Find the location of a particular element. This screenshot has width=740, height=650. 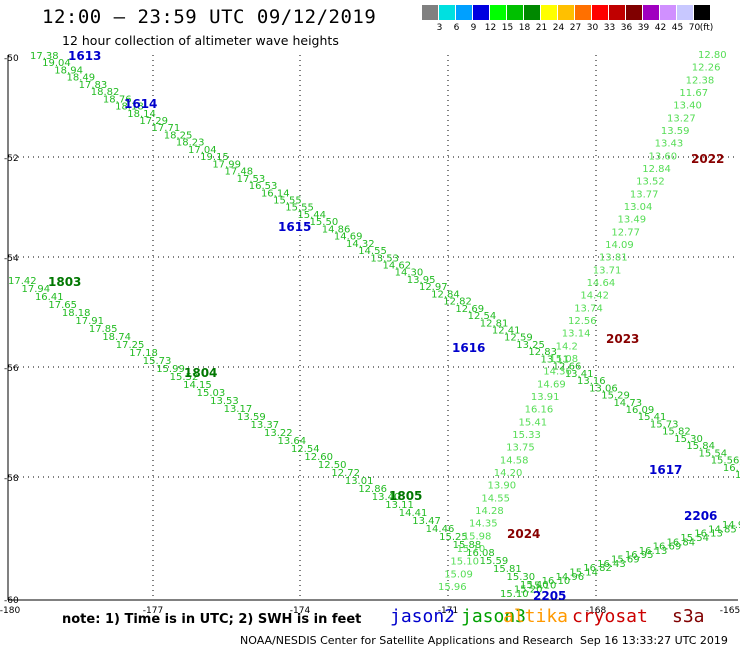

swh-value: 13.22 is located at coordinates (278, 433).